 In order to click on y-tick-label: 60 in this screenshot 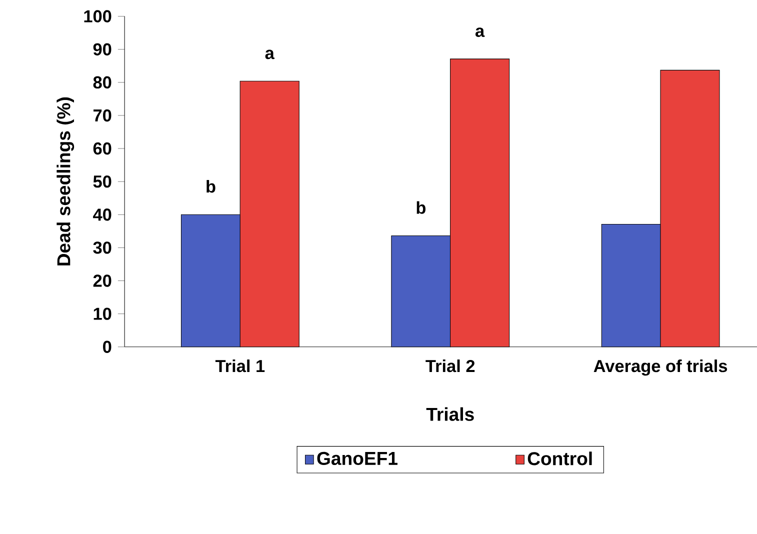, I will do `click(102, 148)`.